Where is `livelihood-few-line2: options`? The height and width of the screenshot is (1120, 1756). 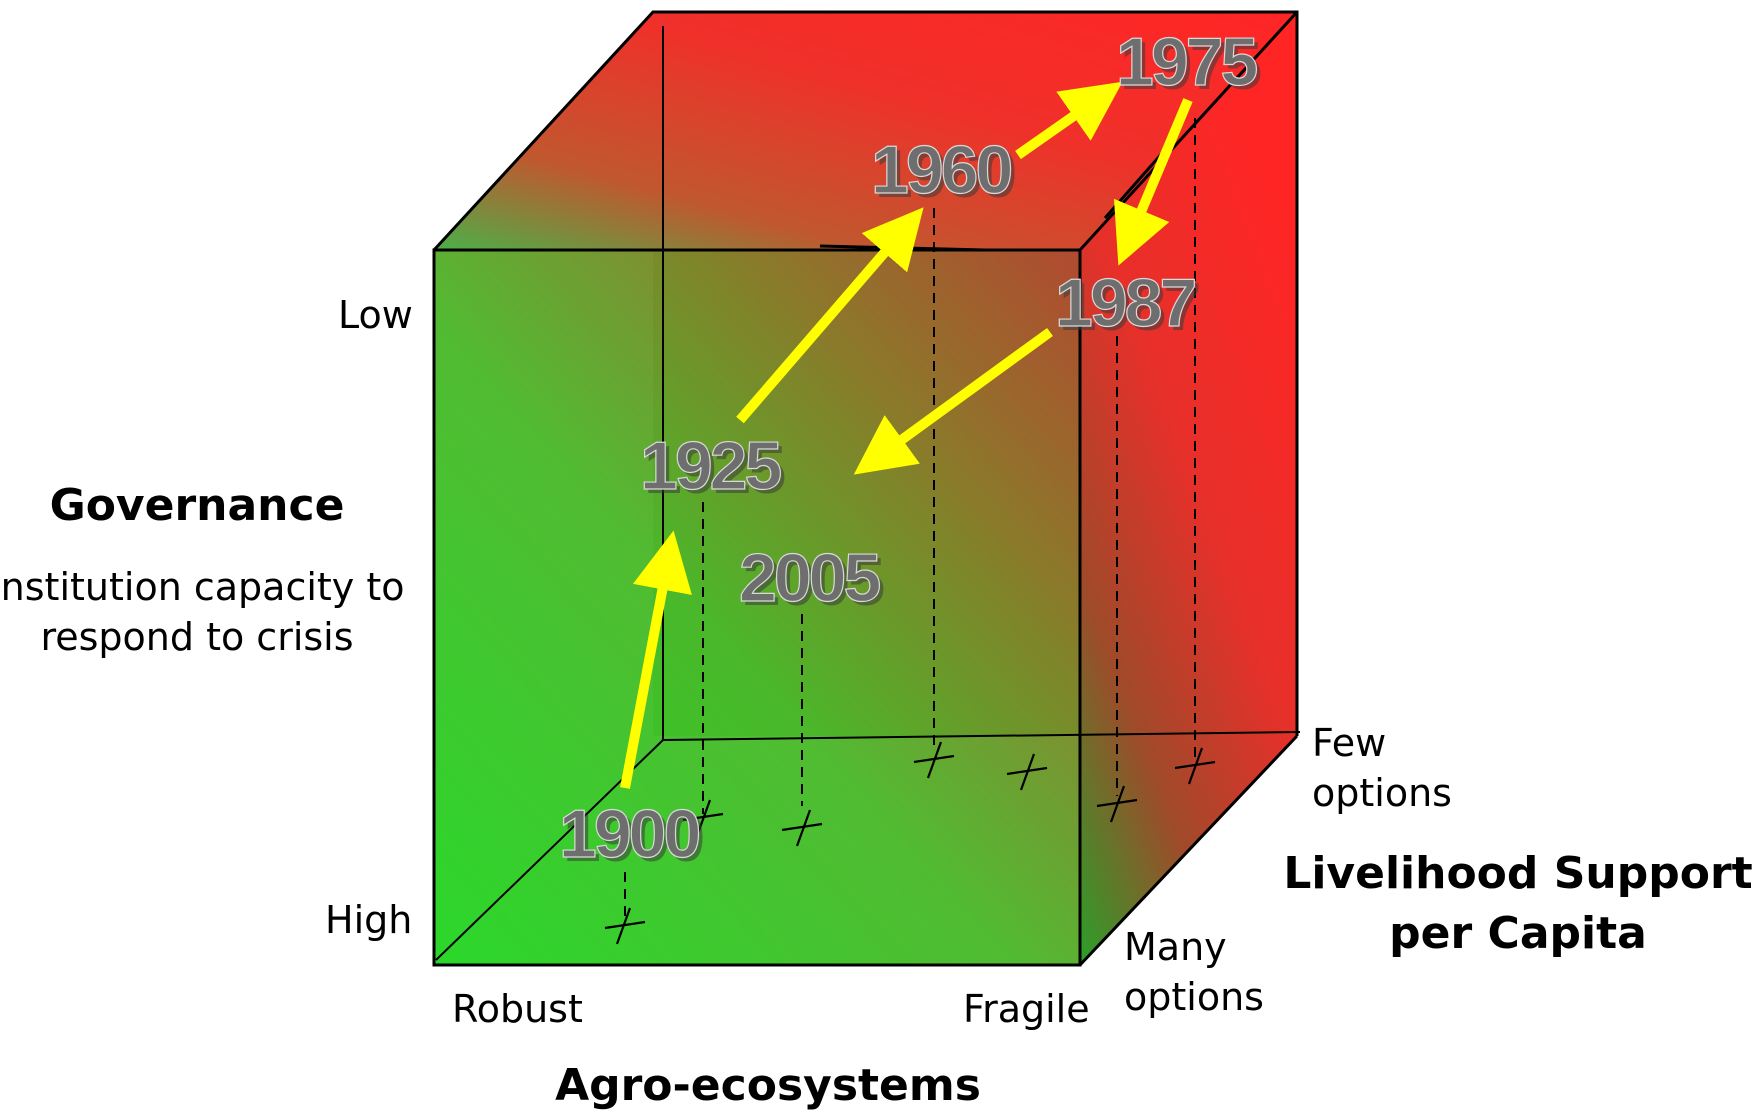
livelihood-few-line2: options is located at coordinates (1382, 793).